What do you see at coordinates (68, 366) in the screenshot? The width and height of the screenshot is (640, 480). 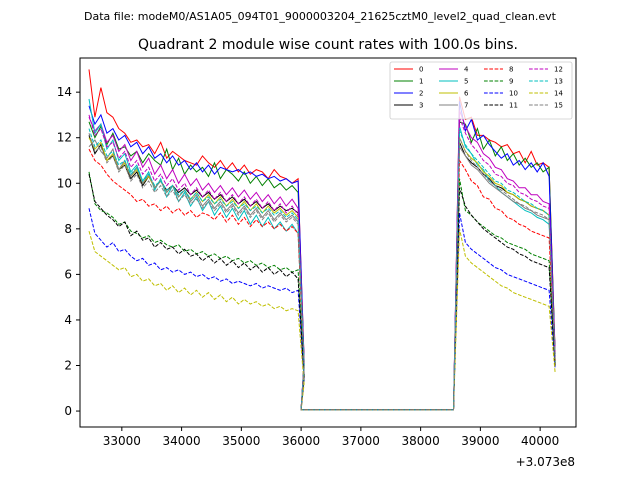 I see `y-tick-label-1: 2` at bounding box center [68, 366].